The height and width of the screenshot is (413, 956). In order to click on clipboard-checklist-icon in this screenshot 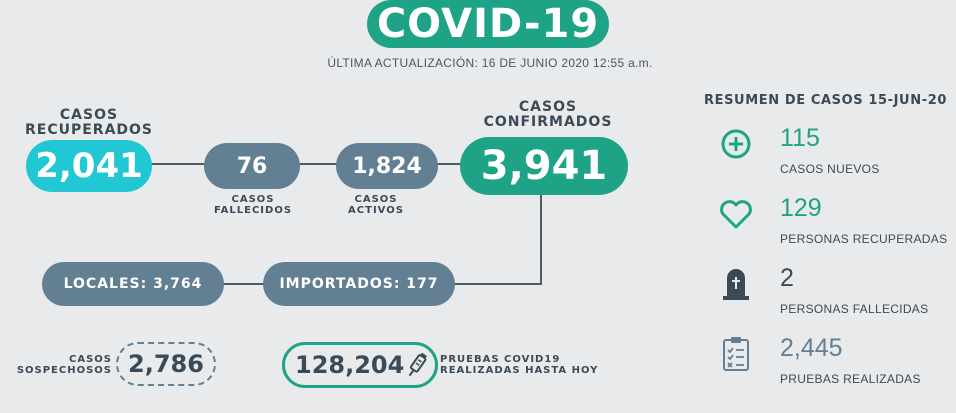, I will do `click(736, 356)`.